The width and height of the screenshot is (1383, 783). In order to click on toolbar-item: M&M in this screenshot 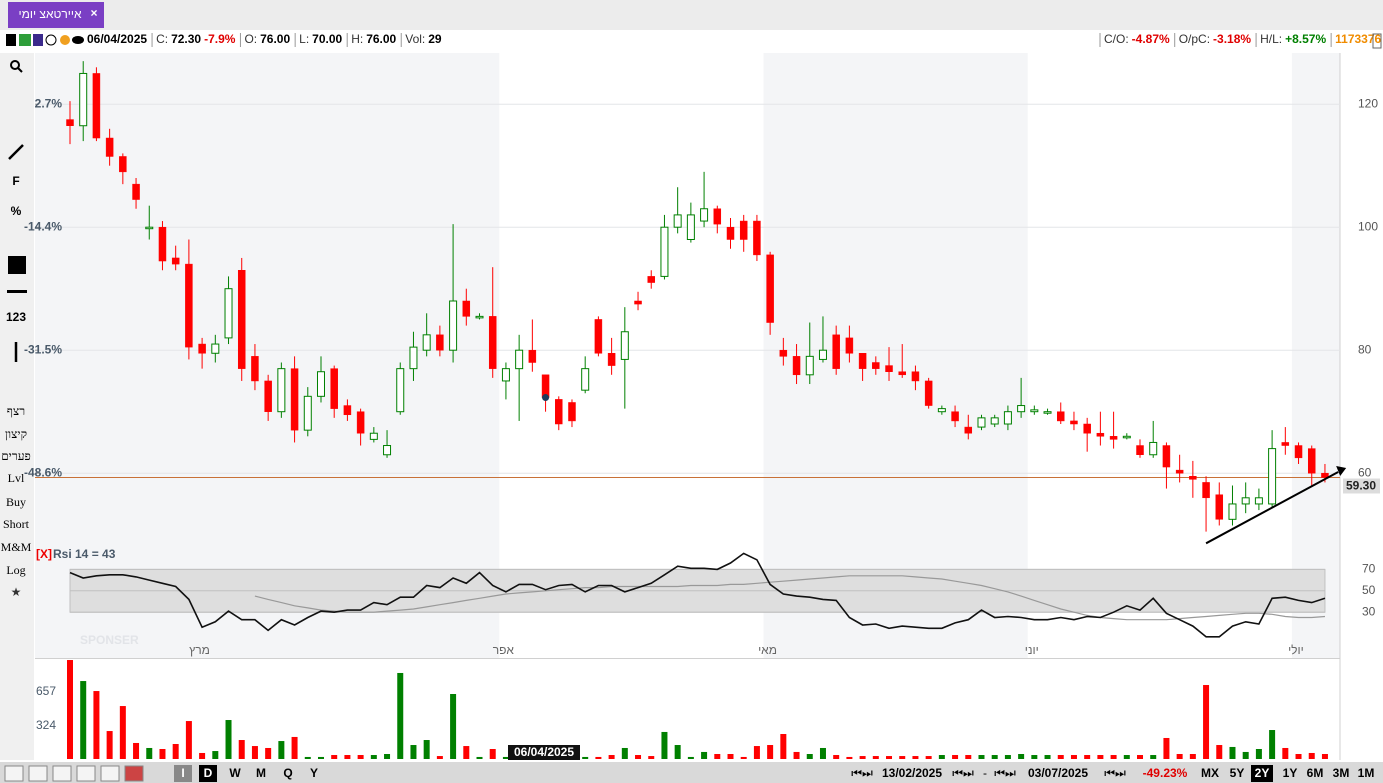, I will do `click(16, 547)`.